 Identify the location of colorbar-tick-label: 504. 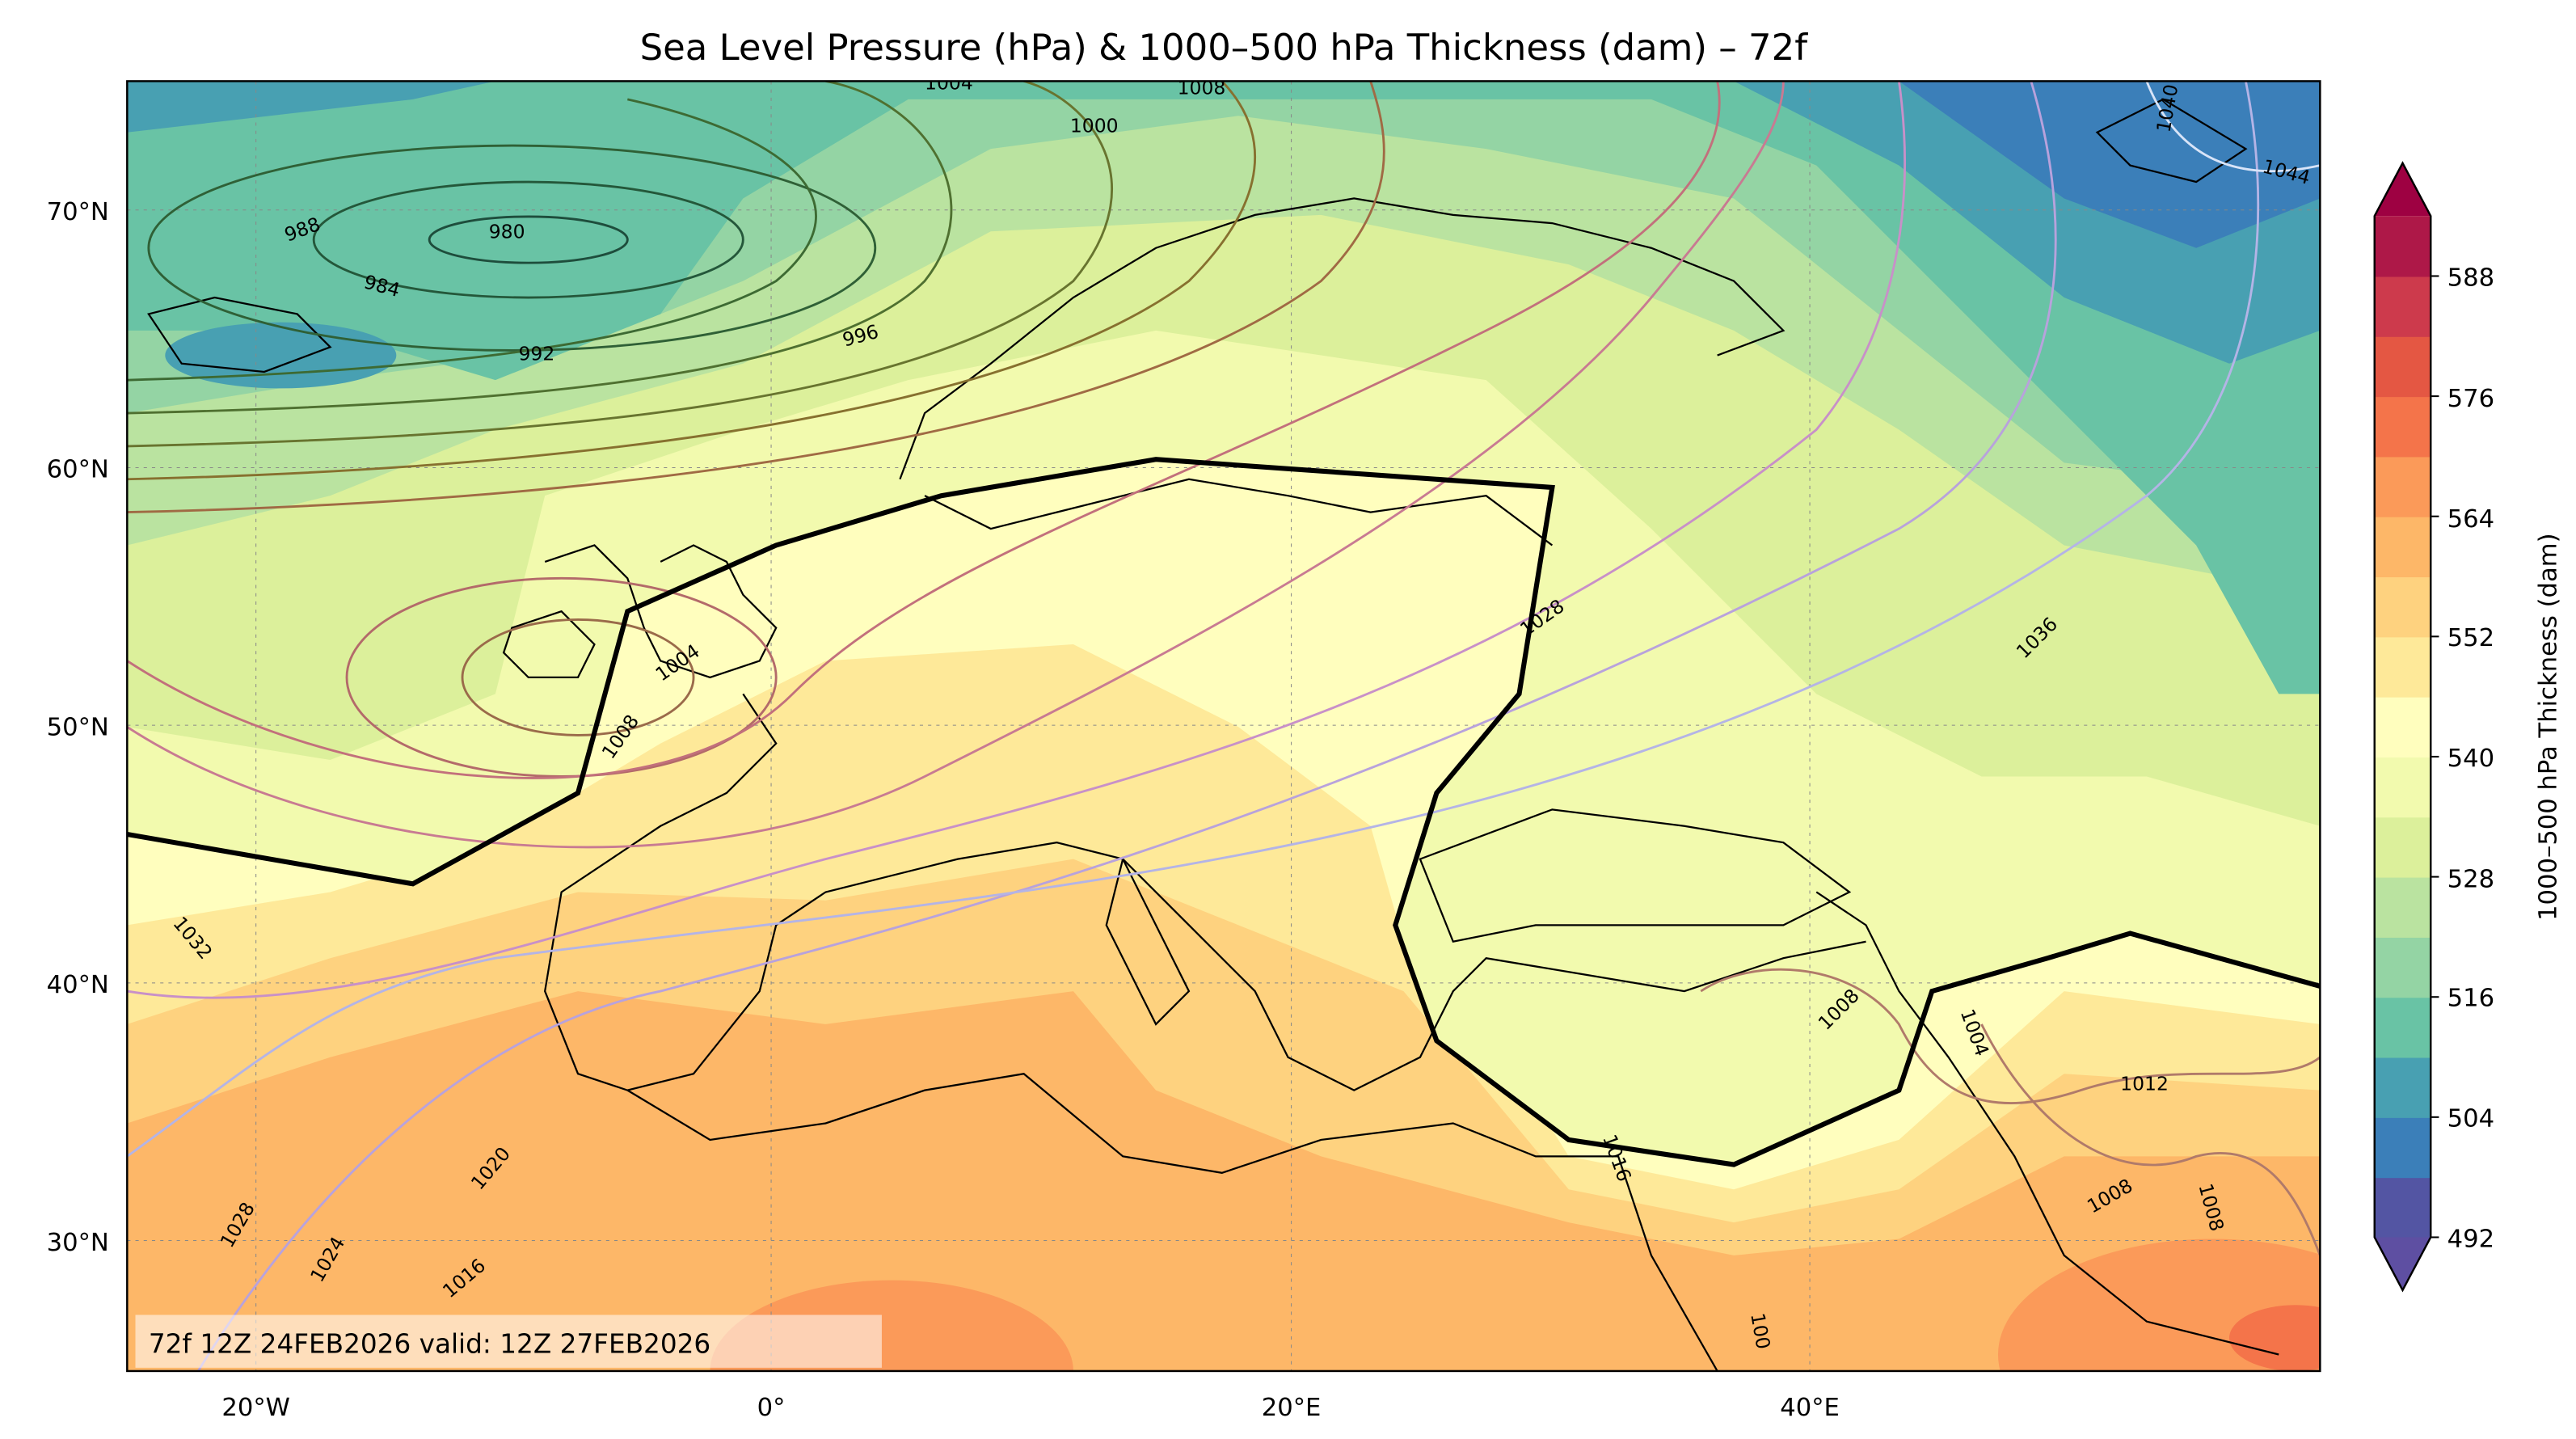
(2470, 1119).